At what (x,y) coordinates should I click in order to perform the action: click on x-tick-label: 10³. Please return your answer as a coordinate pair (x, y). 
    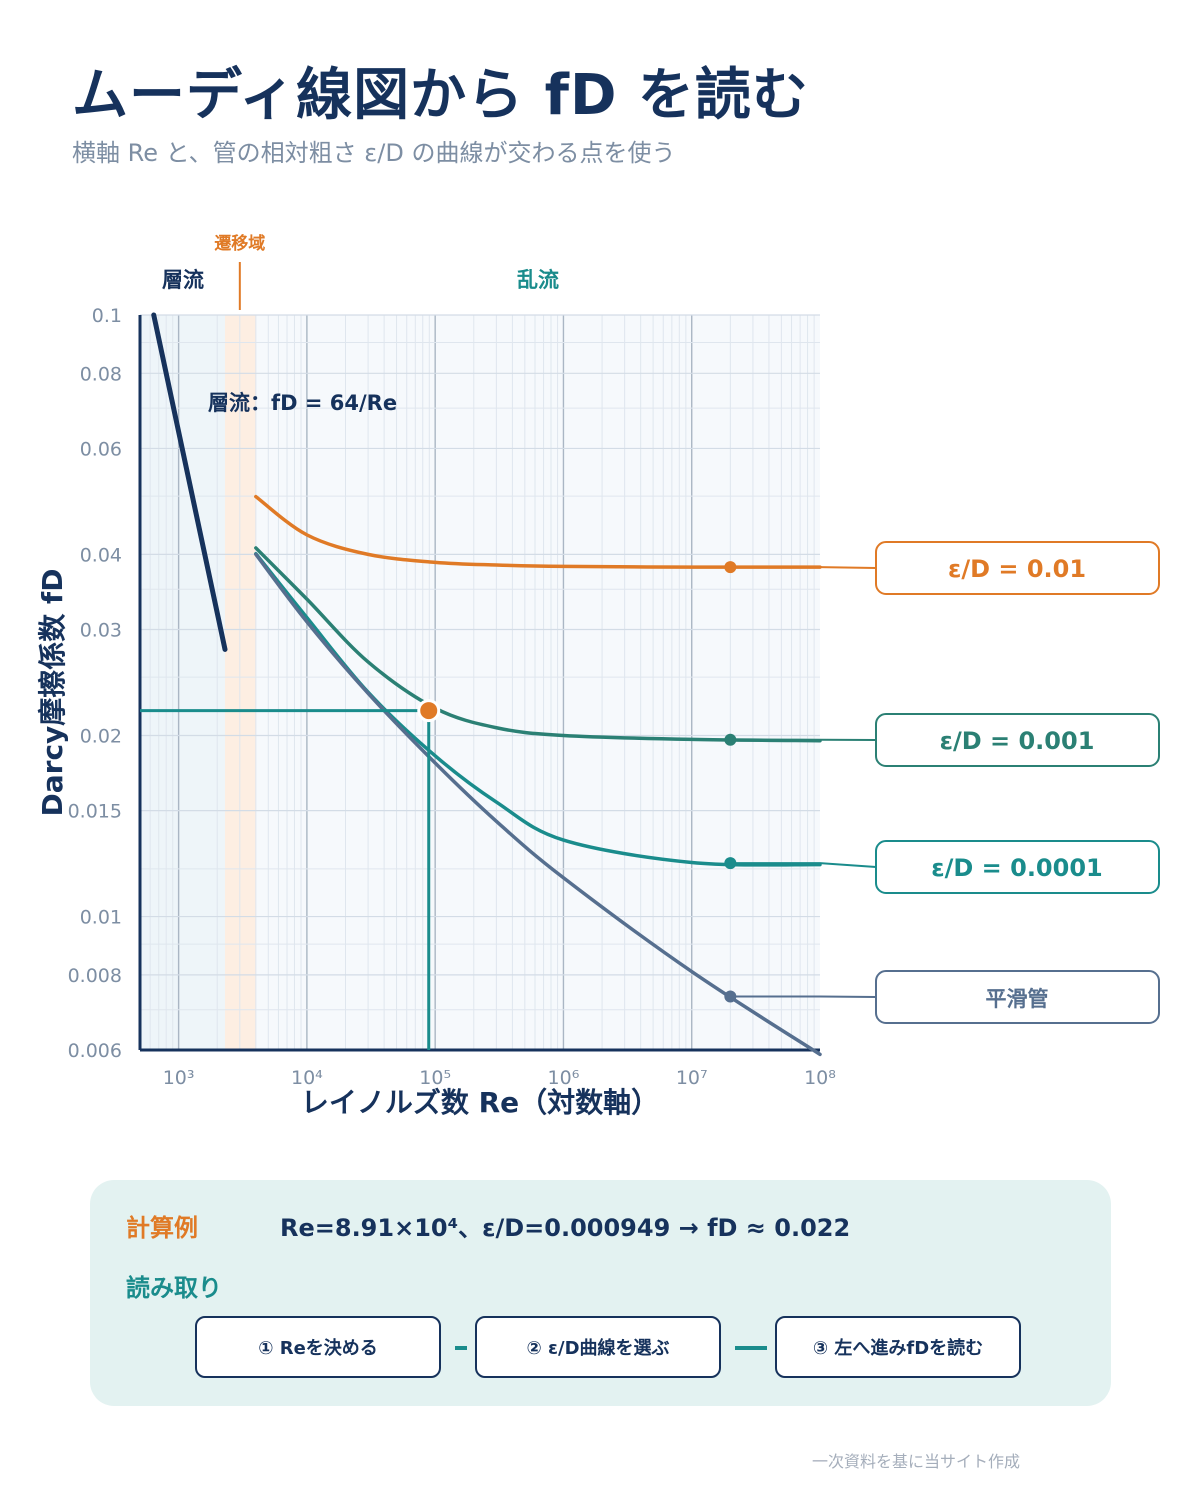
    Looking at the image, I should click on (179, 1078).